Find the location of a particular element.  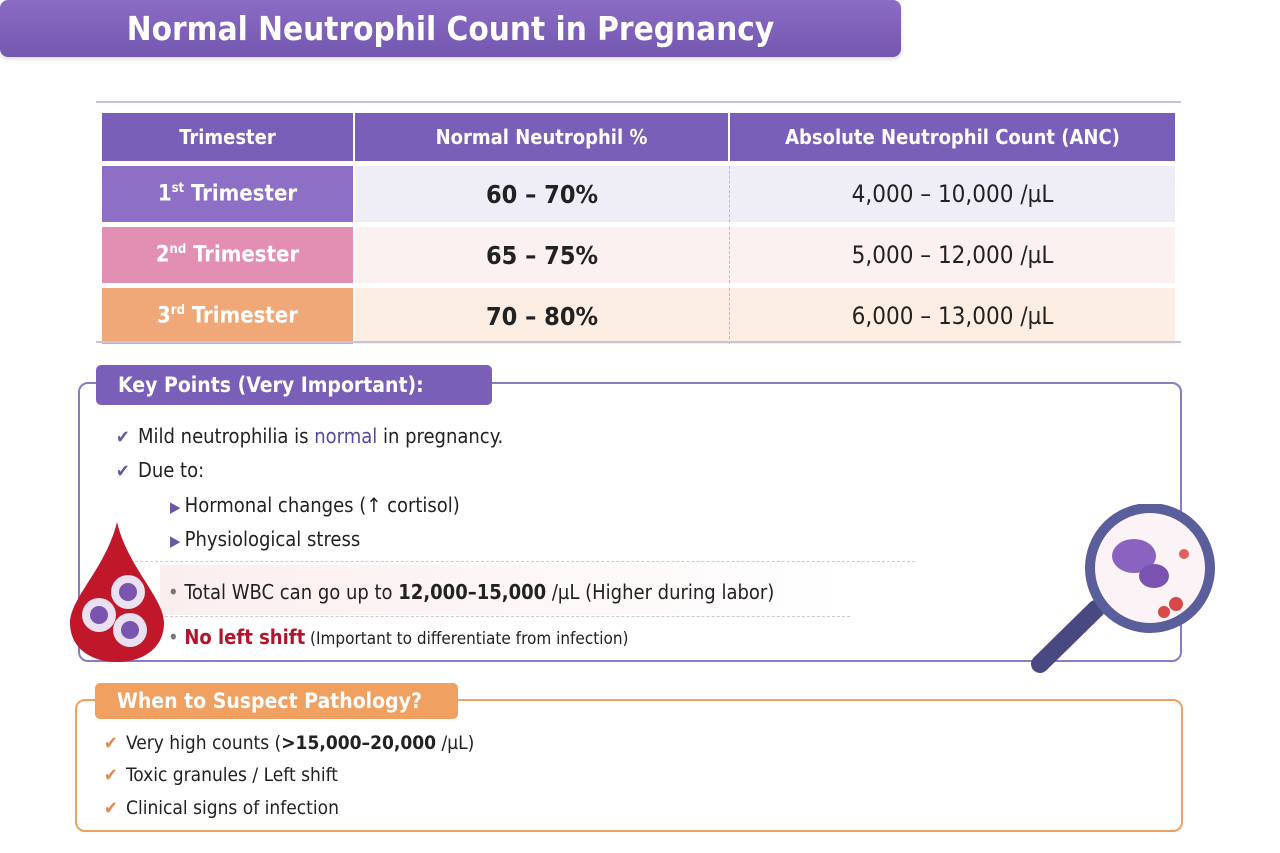

text: Total WBC can go up to is located at coordinates (291, 592).